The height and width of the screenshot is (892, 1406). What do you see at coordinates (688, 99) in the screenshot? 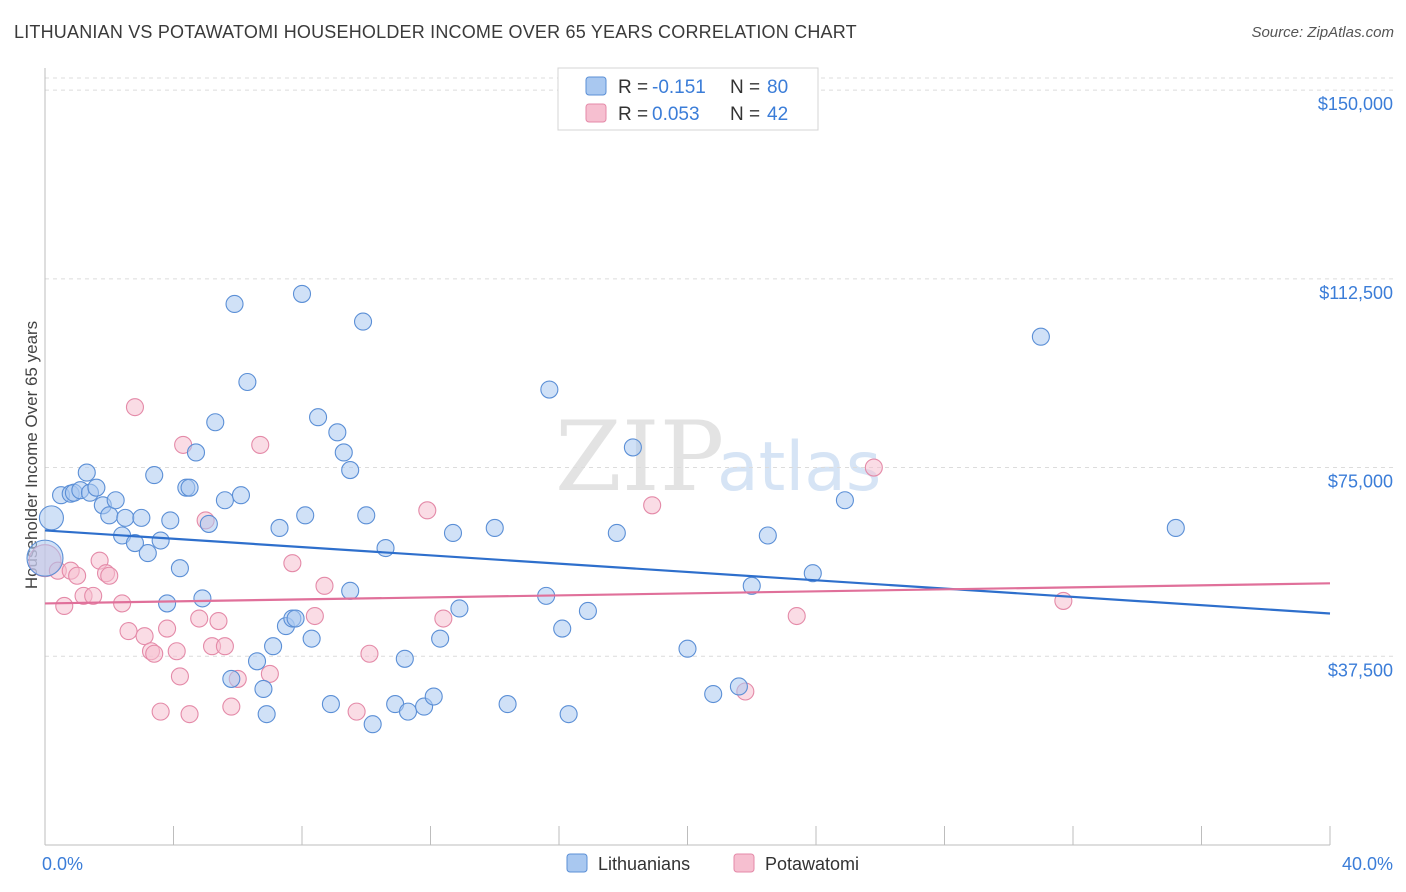
I see `stats-legend: R = -0.151 N = 80 R = 0.053 N = 42` at bounding box center [688, 99].